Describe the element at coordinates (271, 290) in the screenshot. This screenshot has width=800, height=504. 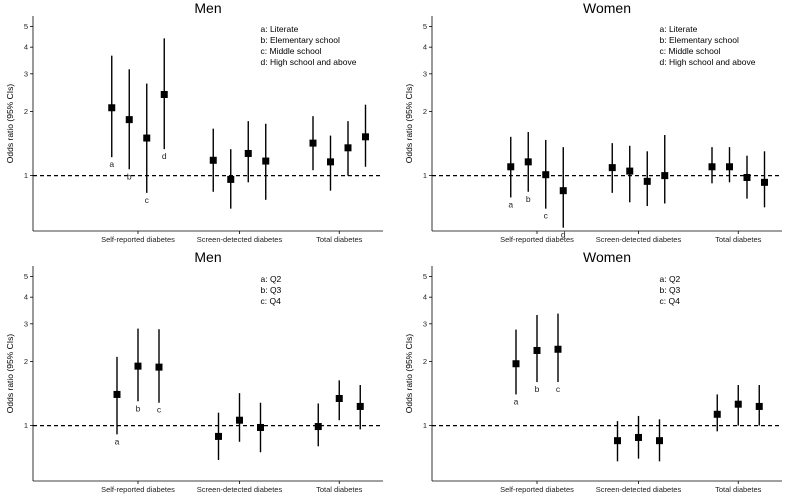
I see `legend-item: b: Q3` at that location.